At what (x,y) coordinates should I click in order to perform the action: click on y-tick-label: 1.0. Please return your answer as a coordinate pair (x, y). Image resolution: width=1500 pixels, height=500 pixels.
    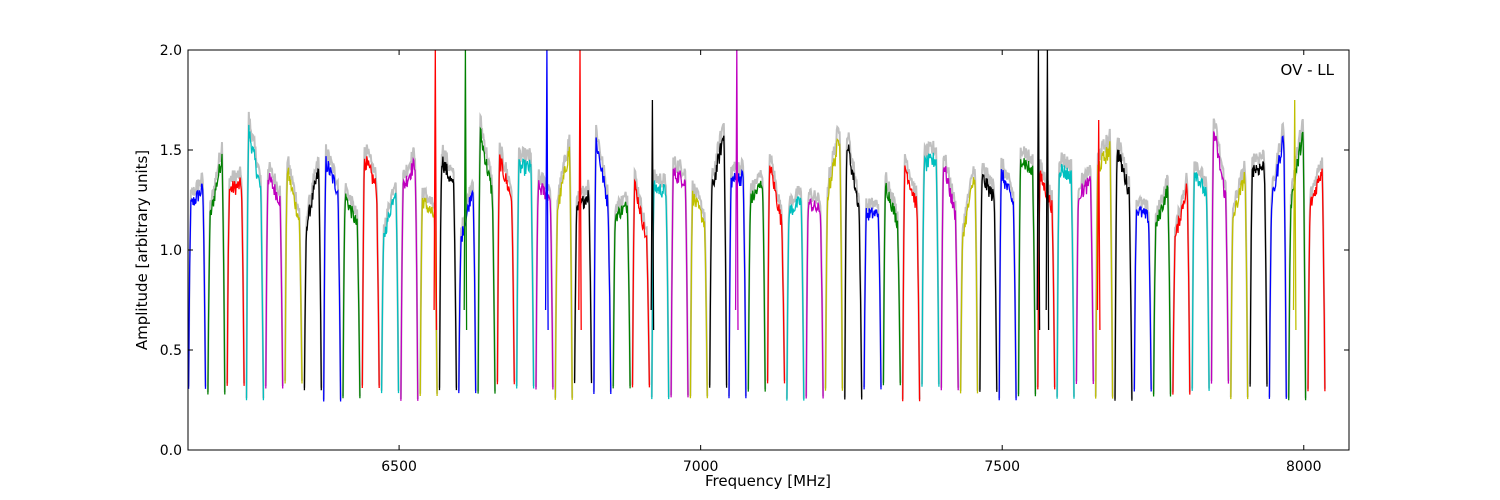
    Looking at the image, I should click on (171, 251).